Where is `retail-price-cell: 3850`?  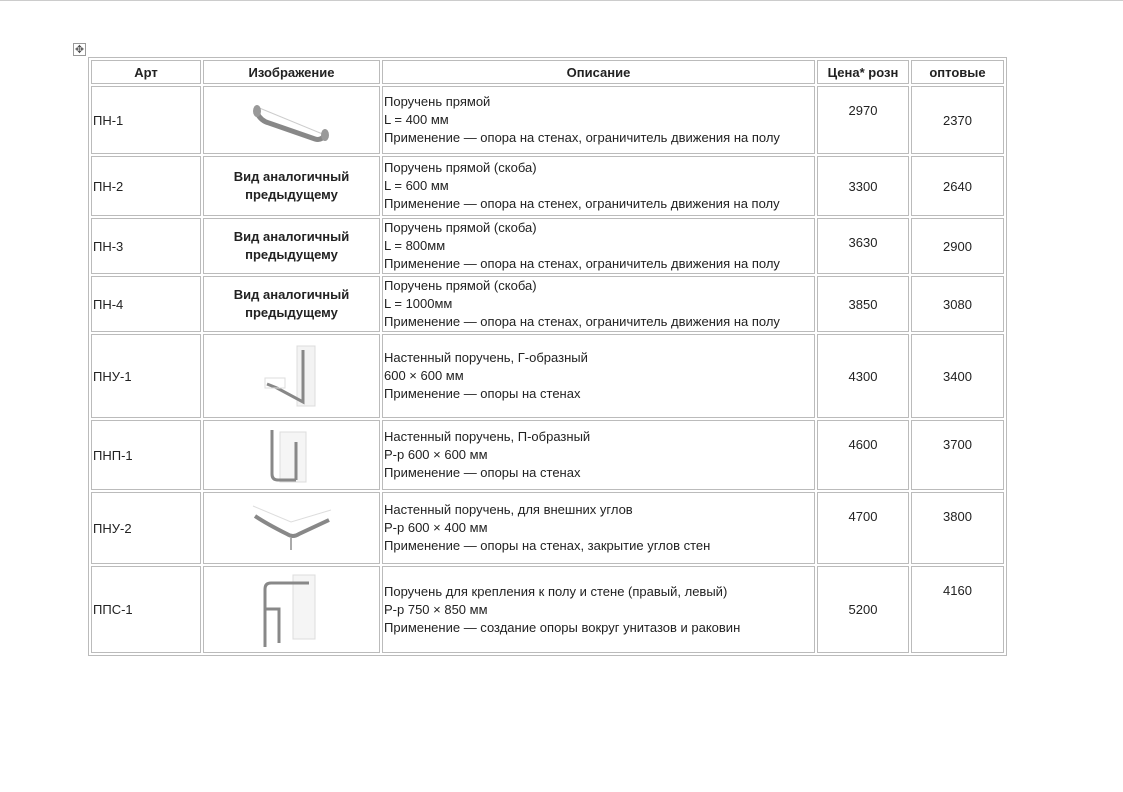
retail-price-cell: 3850 is located at coordinates (863, 304).